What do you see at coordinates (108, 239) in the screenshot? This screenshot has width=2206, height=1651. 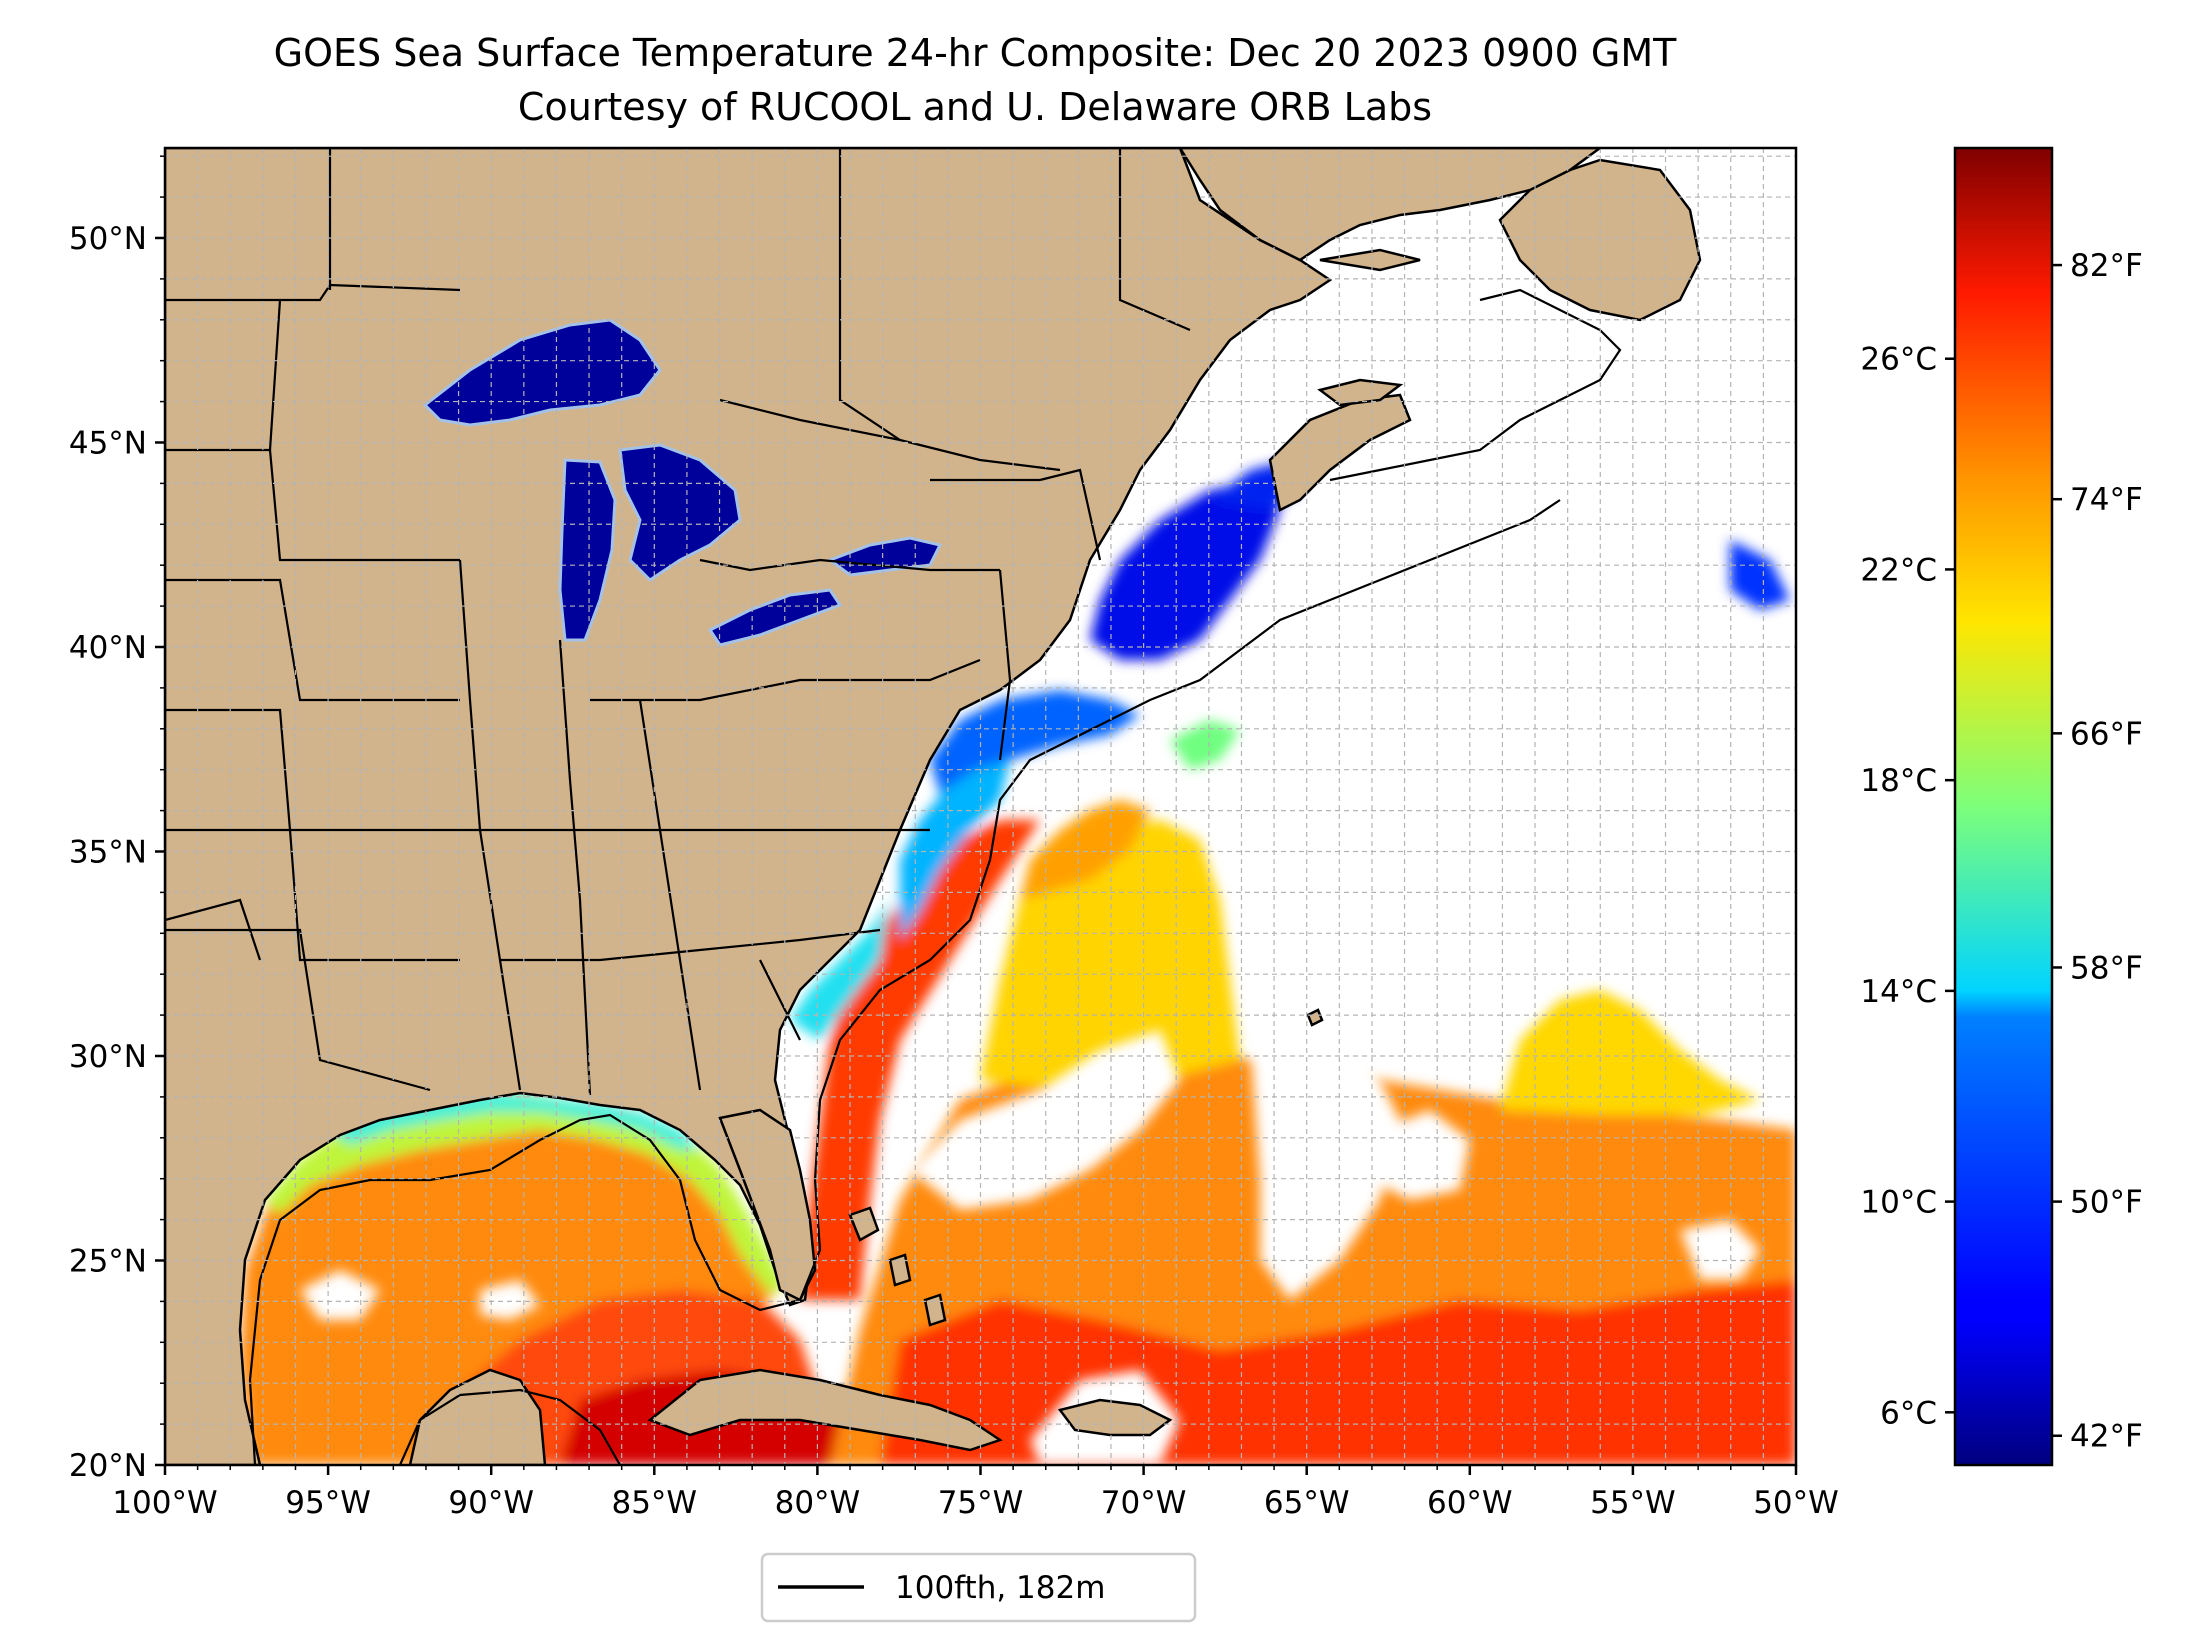 I see `lat-tick-label: 50°N` at bounding box center [108, 239].